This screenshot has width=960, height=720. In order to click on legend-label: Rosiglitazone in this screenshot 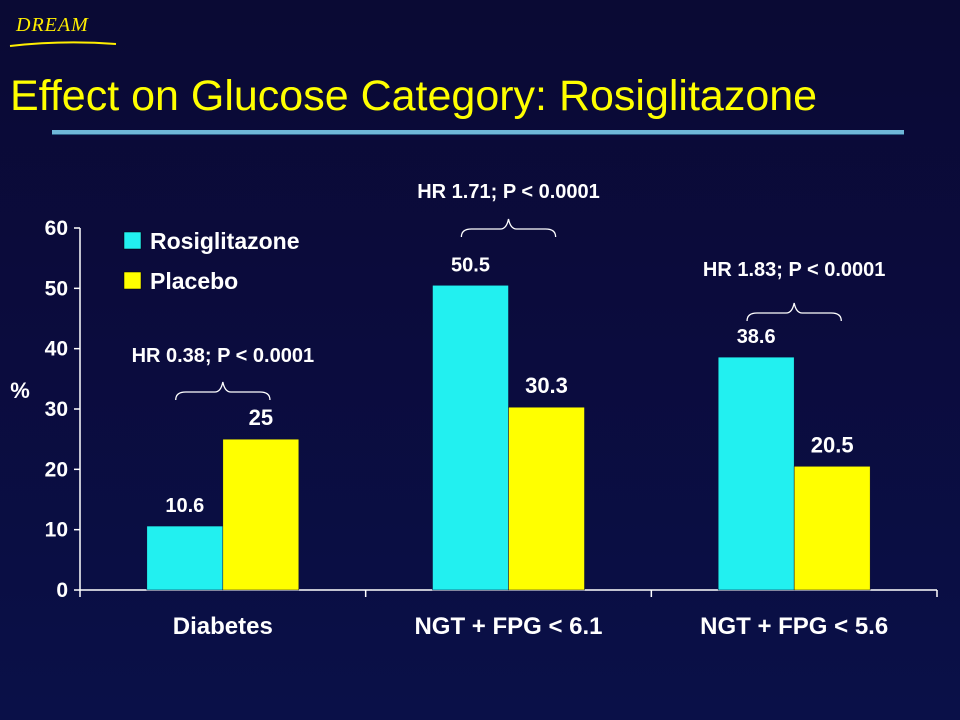, I will do `click(225, 241)`.